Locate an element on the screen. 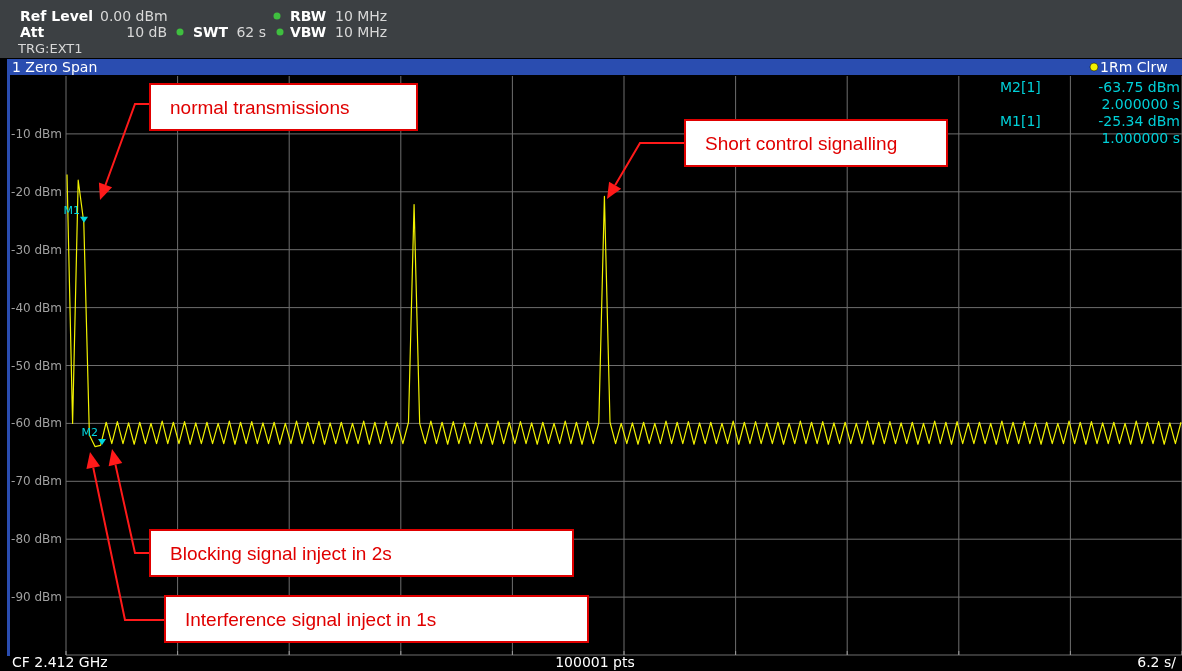  annotation: Blocking signal inject in 2s is located at coordinates (281, 553).